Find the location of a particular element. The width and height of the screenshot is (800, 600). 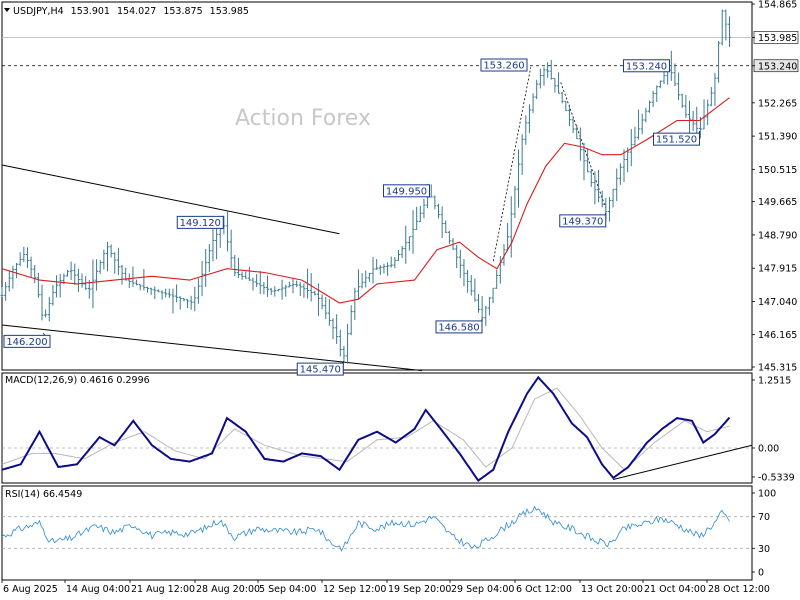

price-y-tick-label: 151.390 is located at coordinates (777, 137).